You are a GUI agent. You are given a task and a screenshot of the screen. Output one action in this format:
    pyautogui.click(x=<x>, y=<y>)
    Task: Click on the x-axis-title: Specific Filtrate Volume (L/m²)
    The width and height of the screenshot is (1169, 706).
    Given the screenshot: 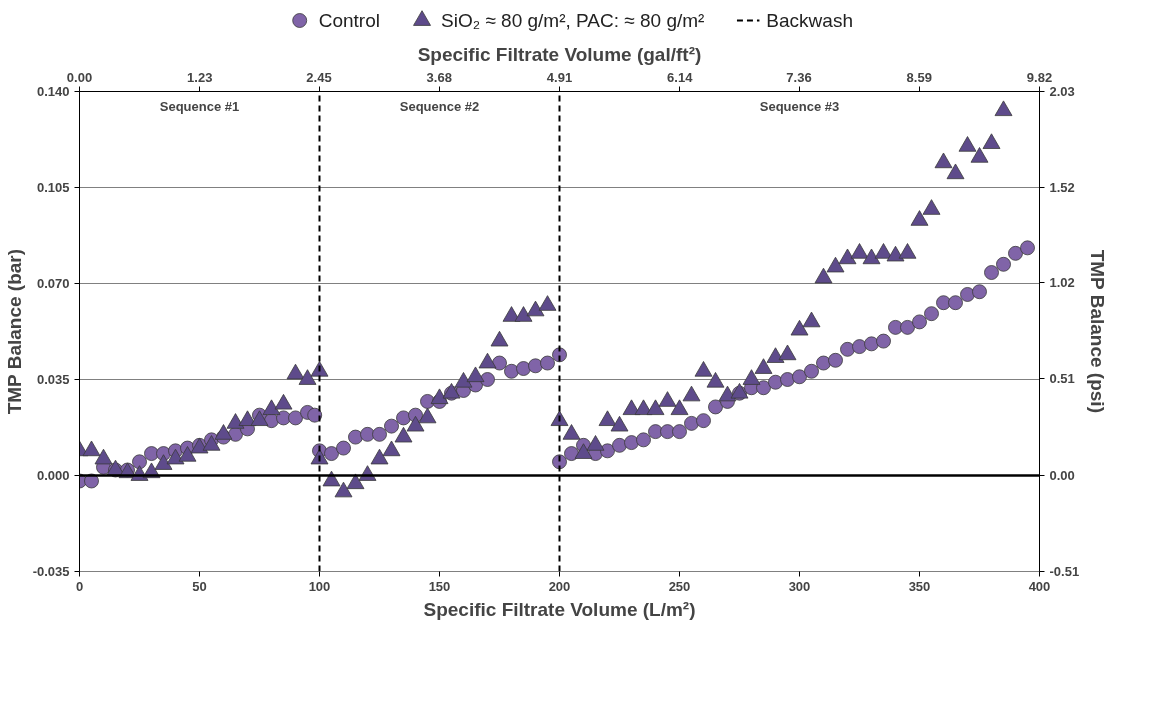 What is the action you would take?
    pyautogui.click(x=559, y=609)
    